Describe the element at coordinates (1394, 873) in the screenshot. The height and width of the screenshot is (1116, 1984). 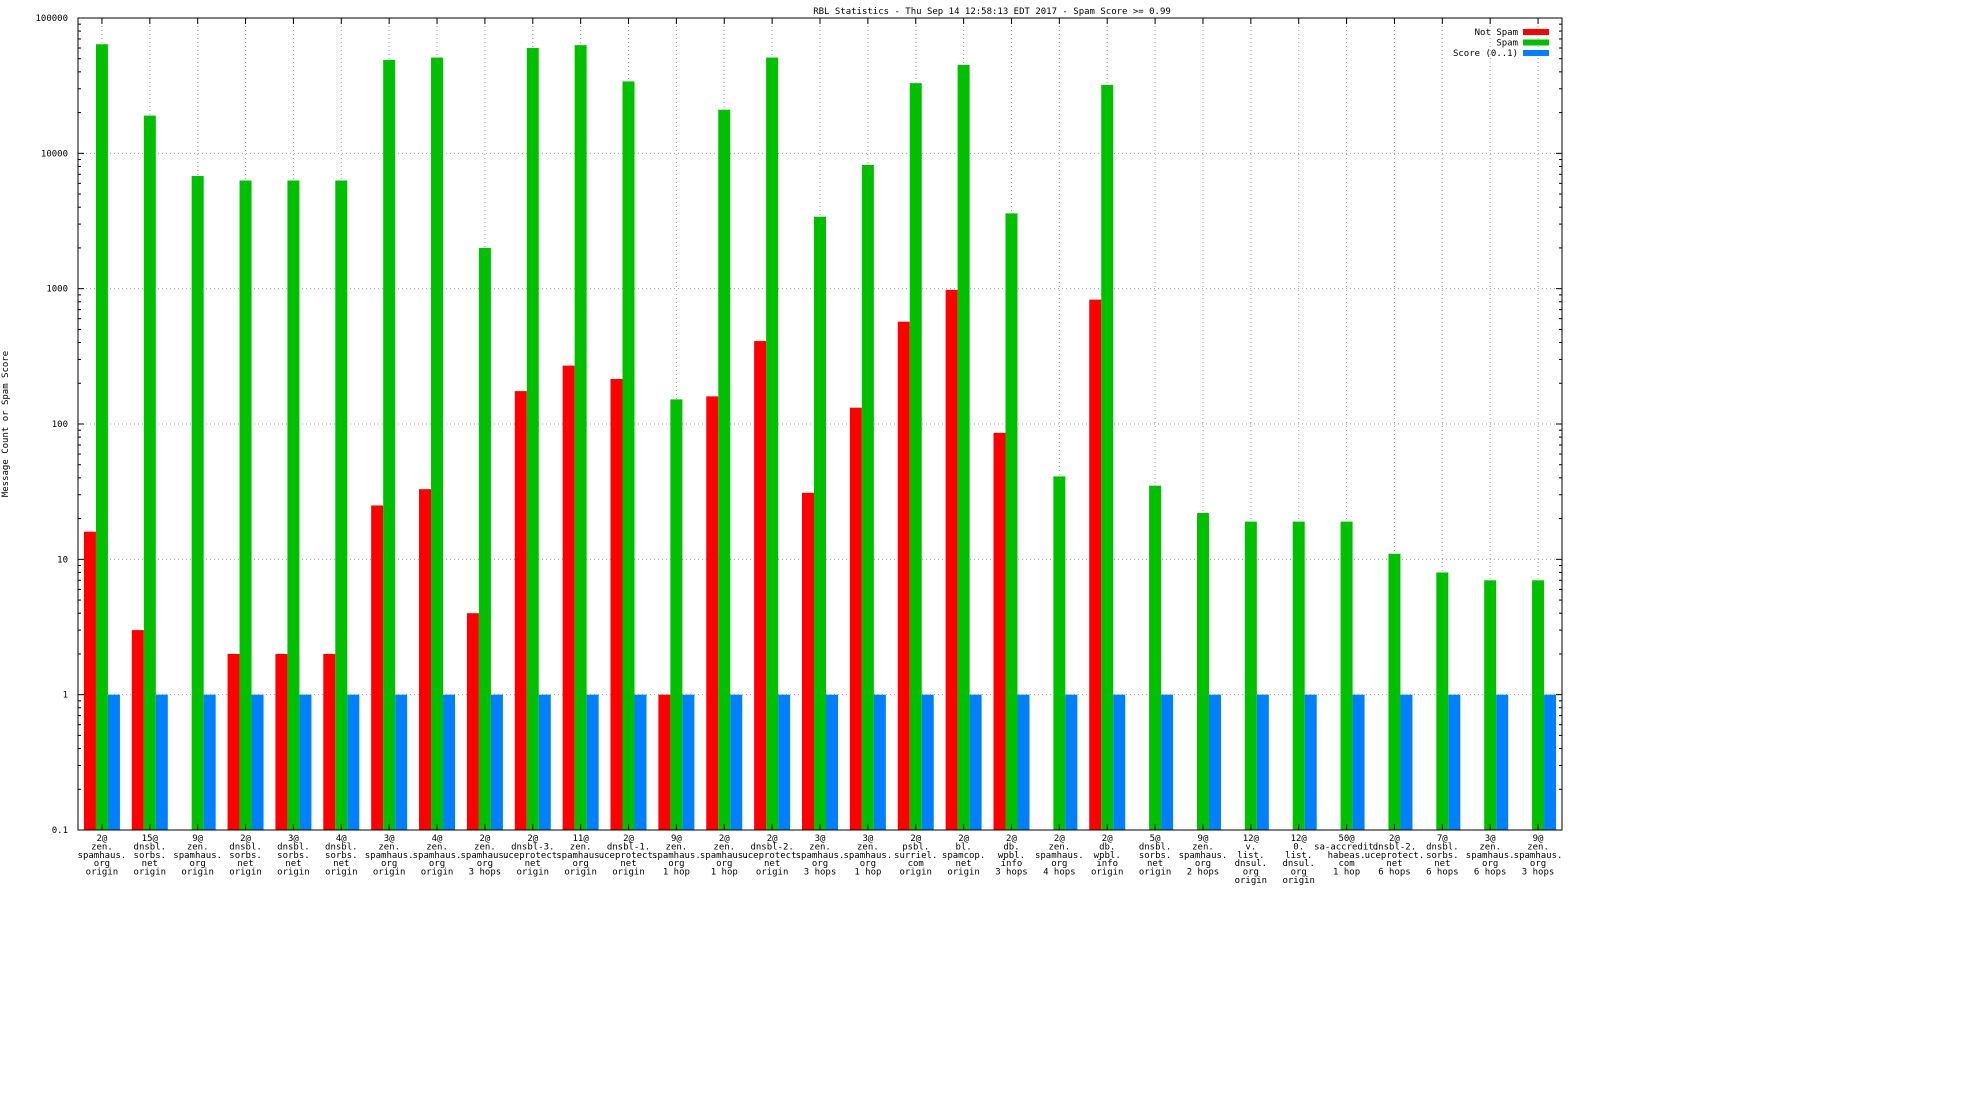
I see `x-category-label-line: 6 hops` at that location.